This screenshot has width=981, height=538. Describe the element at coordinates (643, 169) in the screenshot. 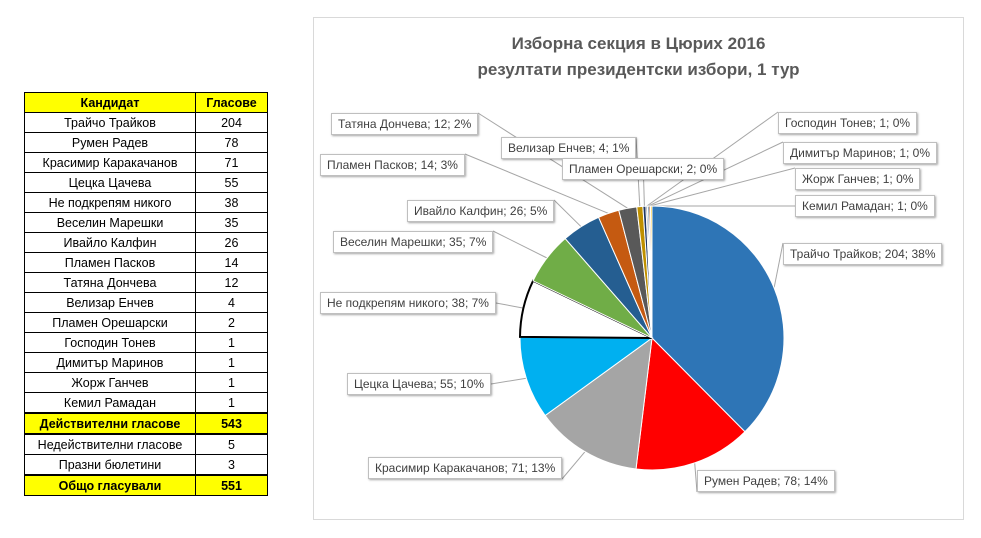

I see `slice-data-label: Пламен Орешарски; 2; 0%` at that location.